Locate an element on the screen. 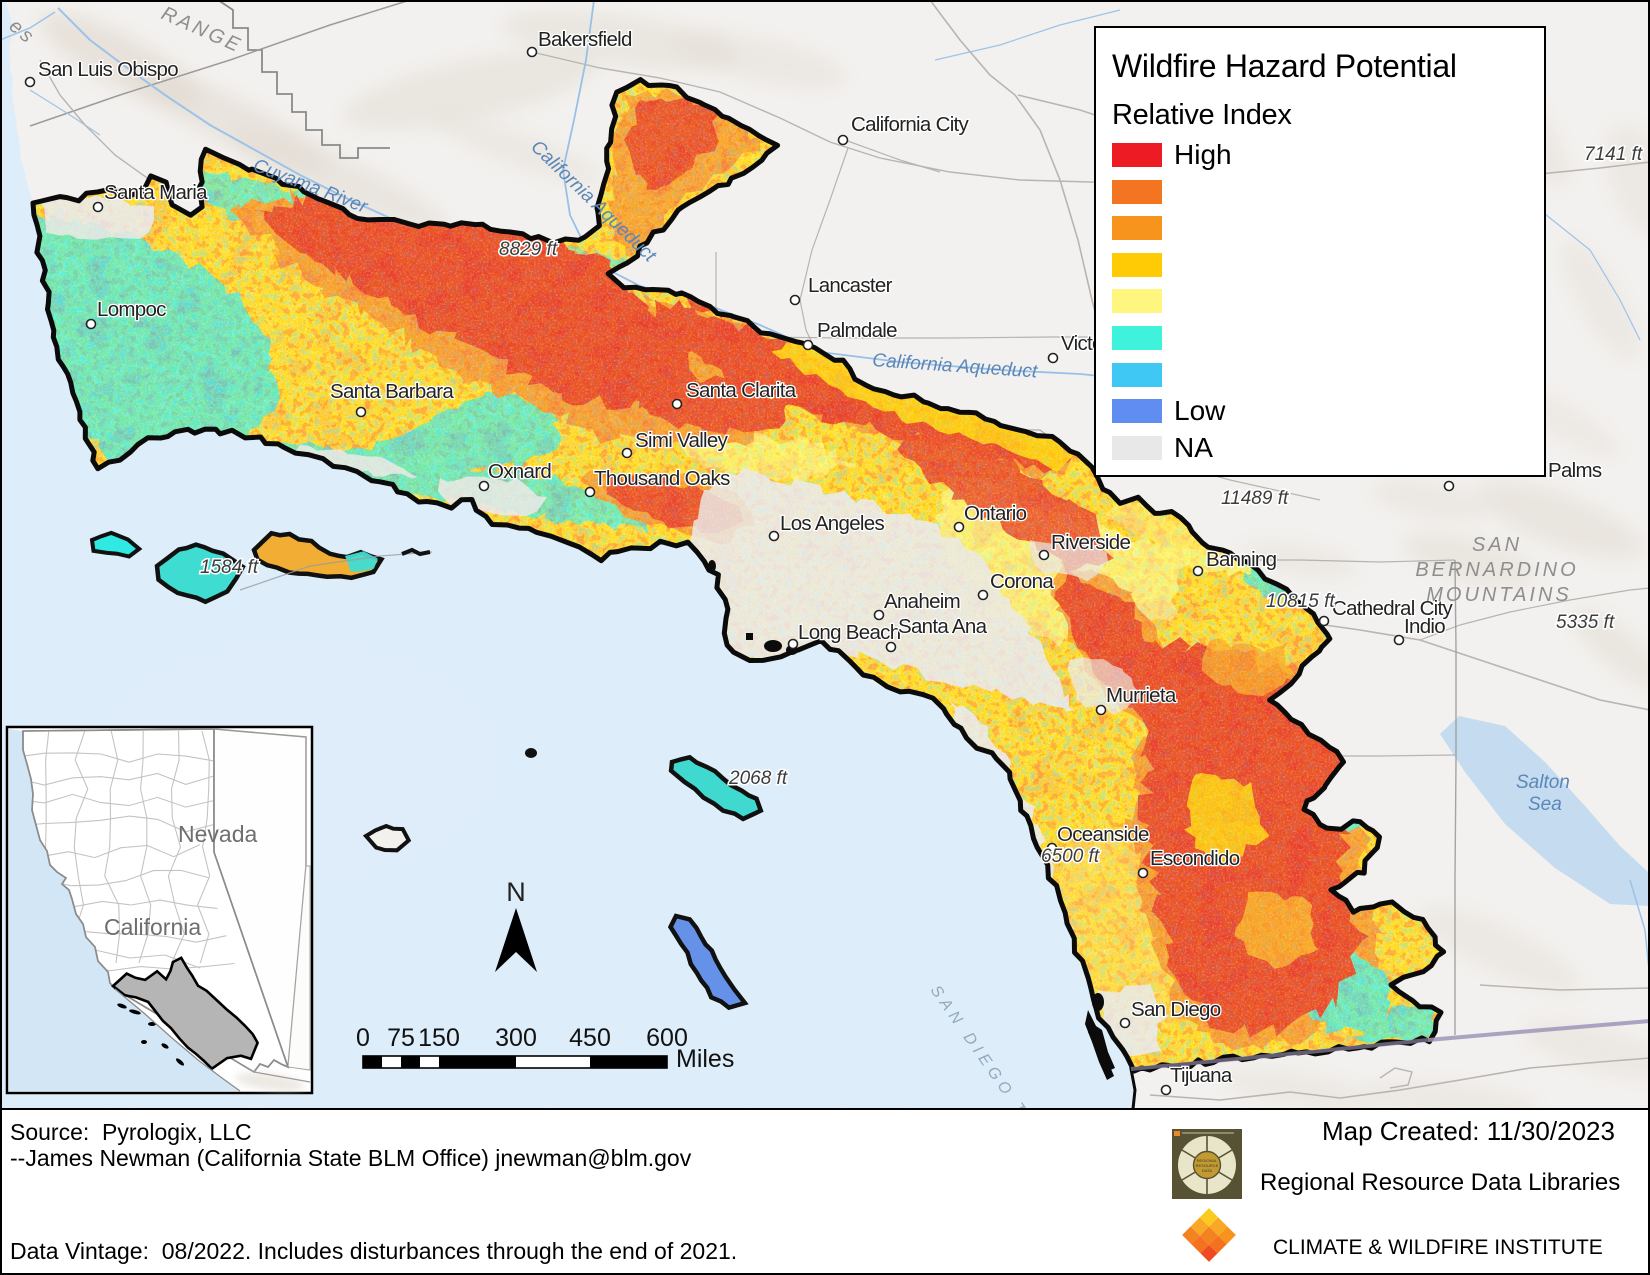 Image resolution: width=1650 pixels, height=1275 pixels. svg-text: Cathedral City is located at coordinates (1393, 608).